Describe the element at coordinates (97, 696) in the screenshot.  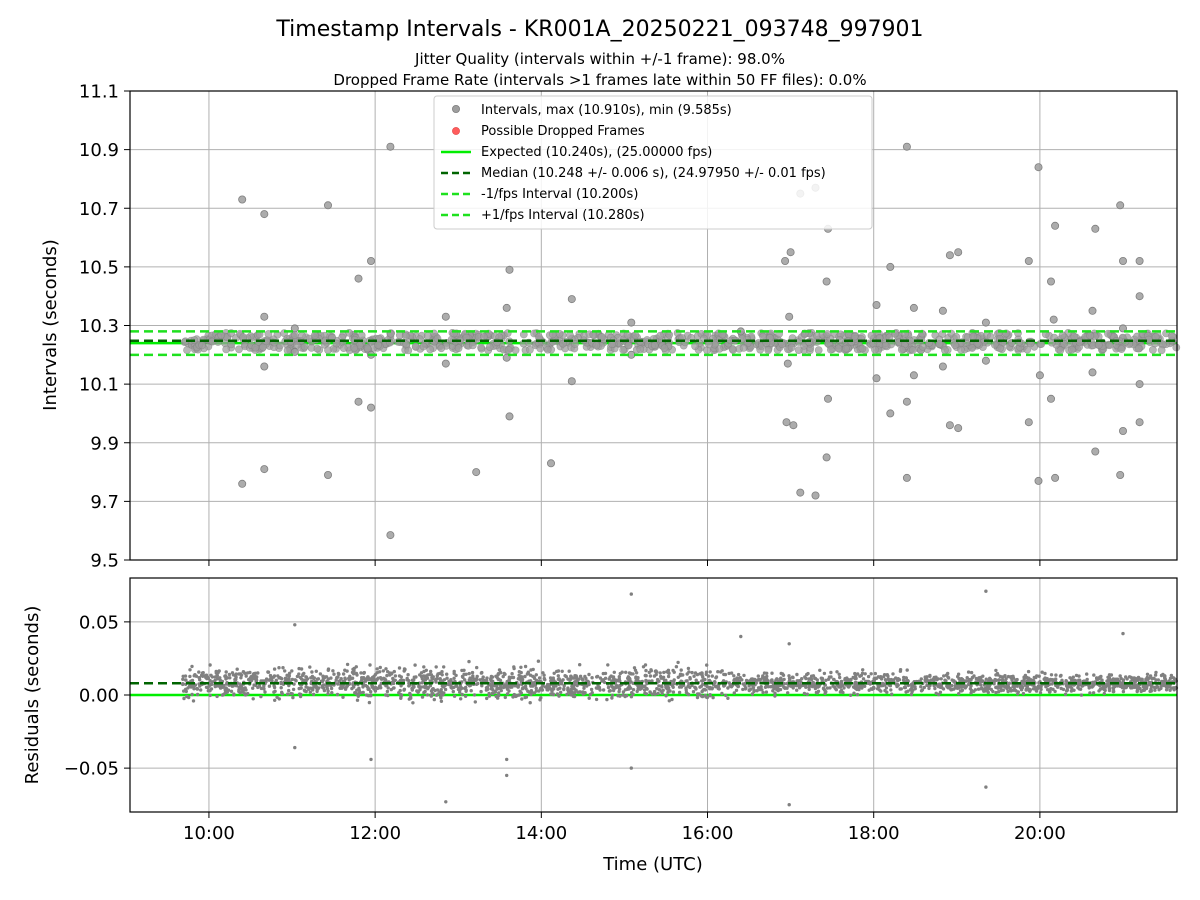
I see `residuals-y-ticks: −0.05 0.00 0.05` at that location.